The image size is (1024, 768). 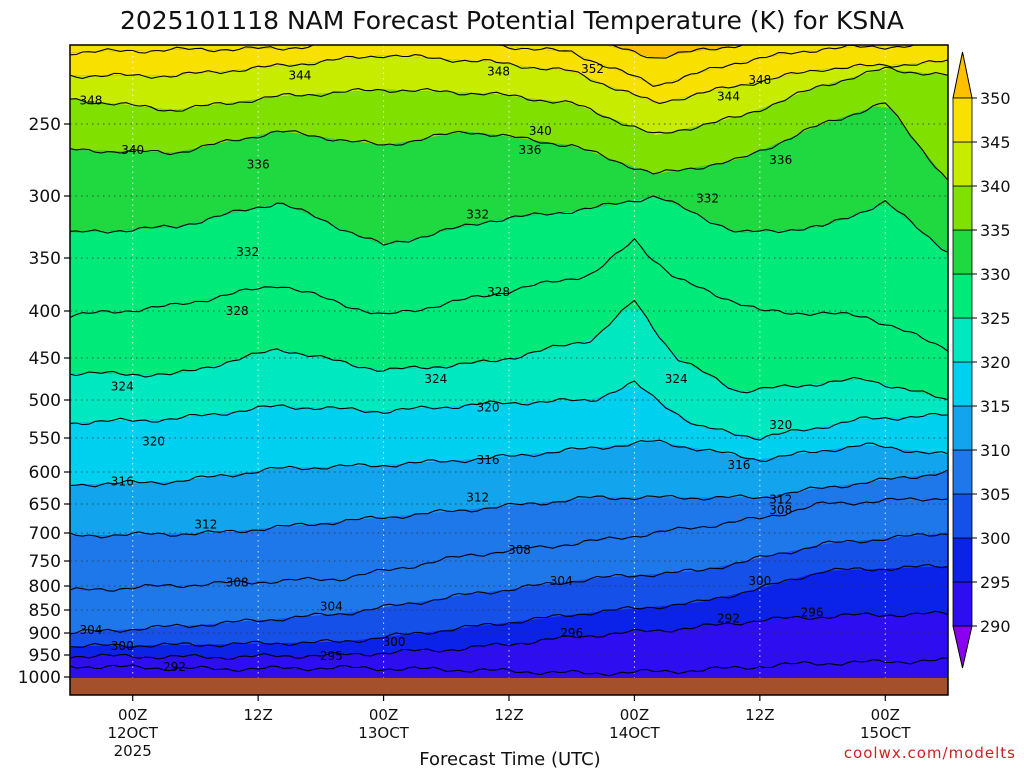 I want to click on contour-label-340: 340, so click(x=540, y=131).